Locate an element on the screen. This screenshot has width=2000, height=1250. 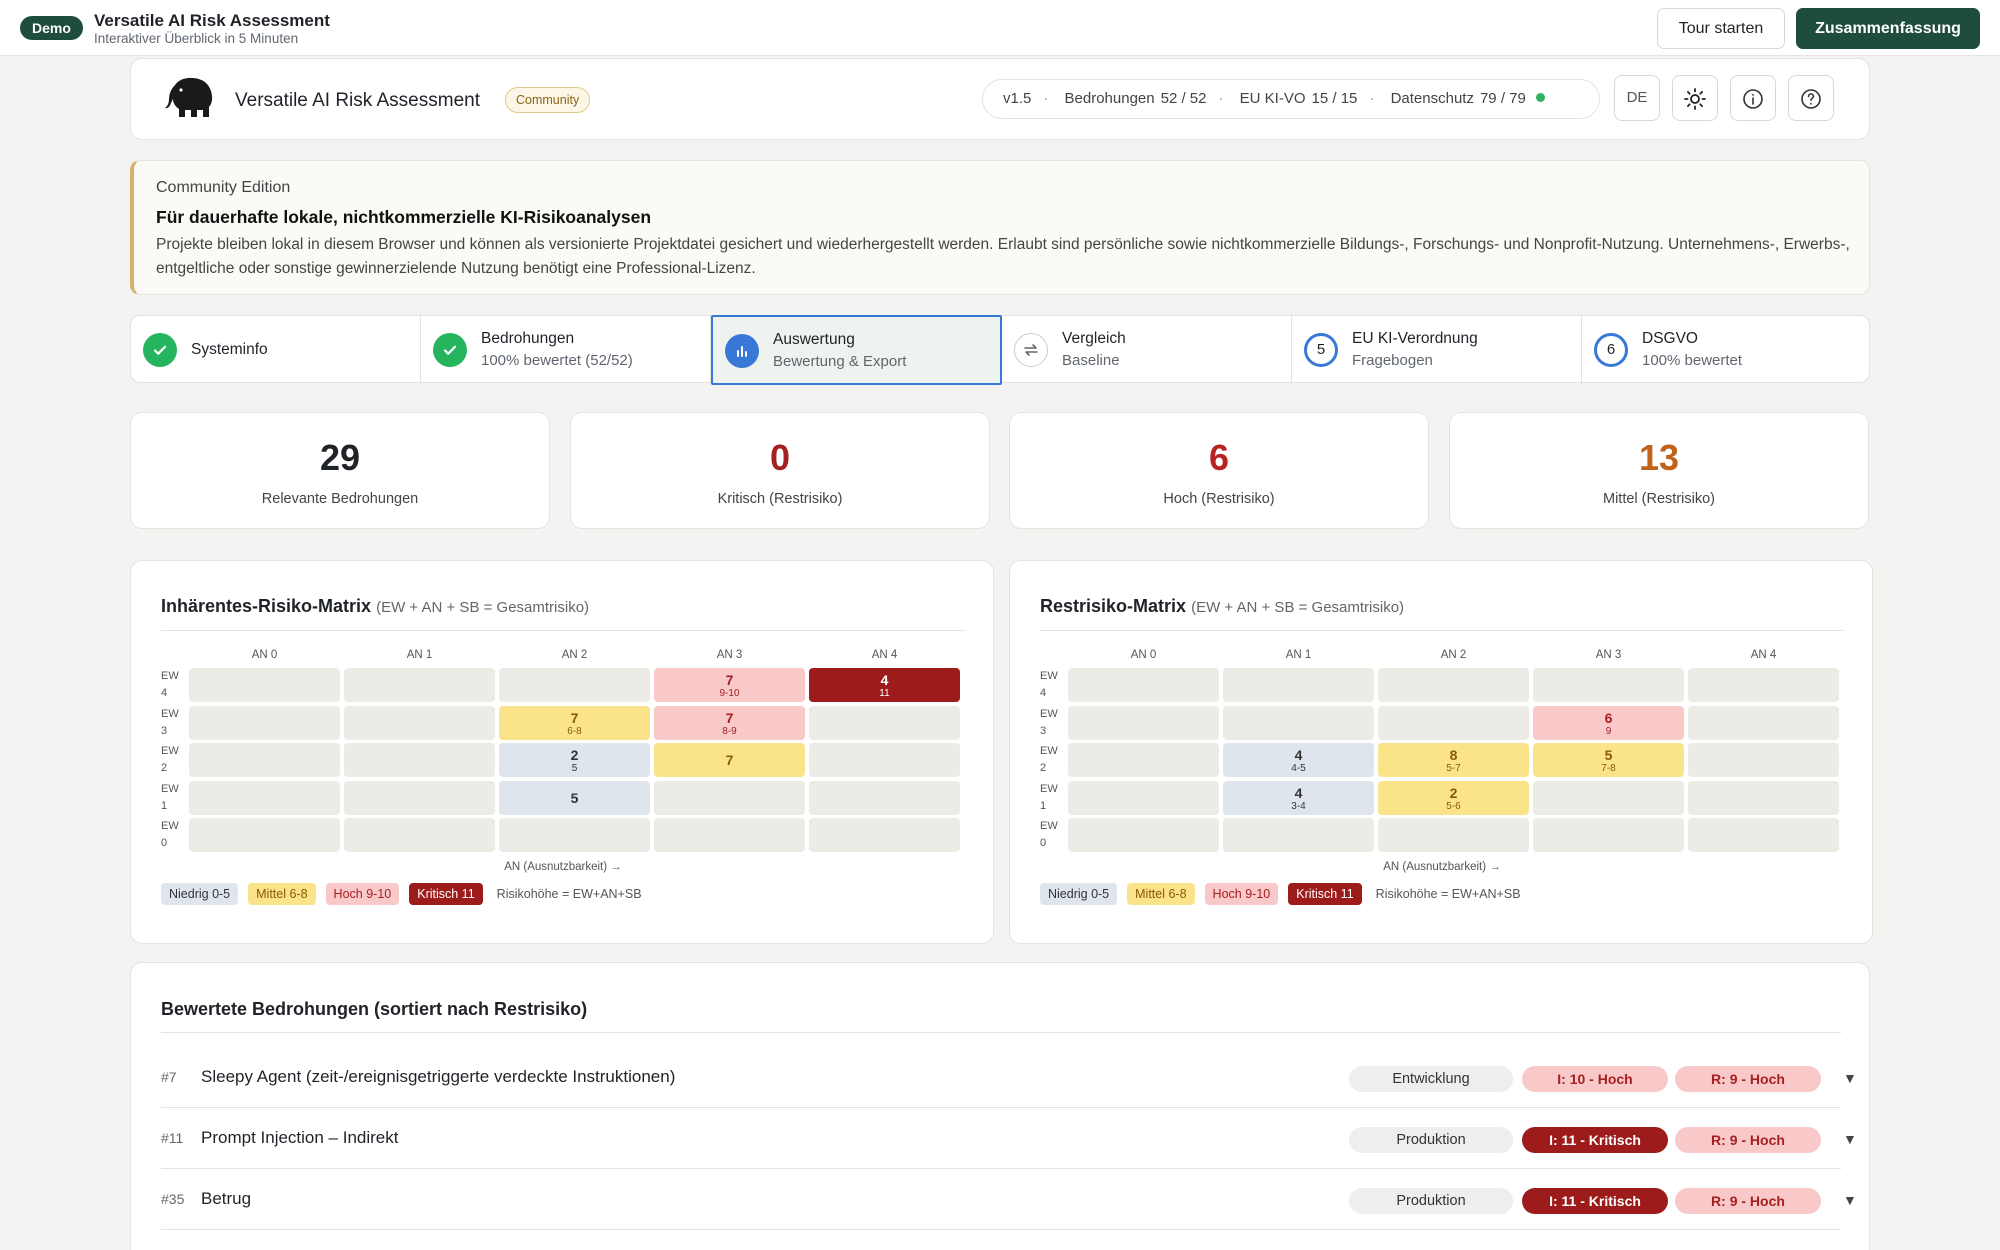
kpi-critical-residual: 0 Kritisch (Restrisiko) is located at coordinates (780, 470).